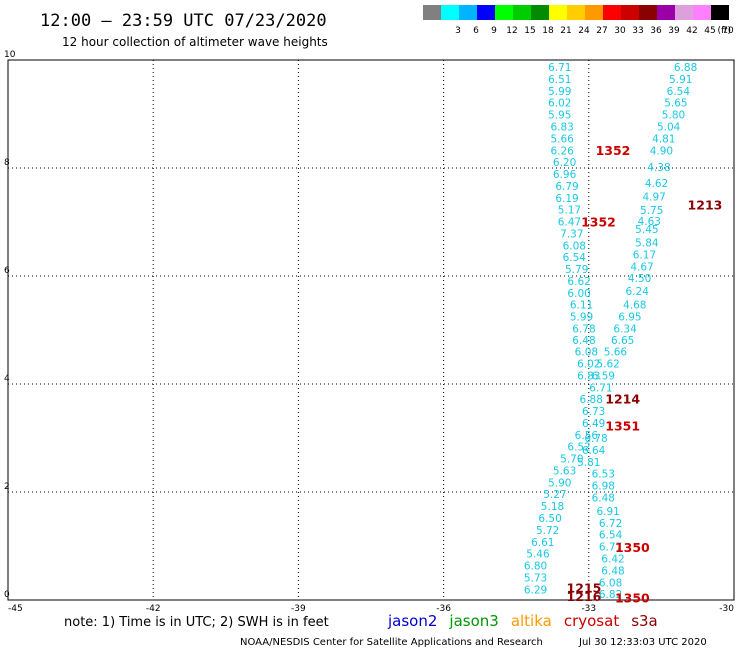  I want to click on swh-value: 4.63, so click(649, 222).